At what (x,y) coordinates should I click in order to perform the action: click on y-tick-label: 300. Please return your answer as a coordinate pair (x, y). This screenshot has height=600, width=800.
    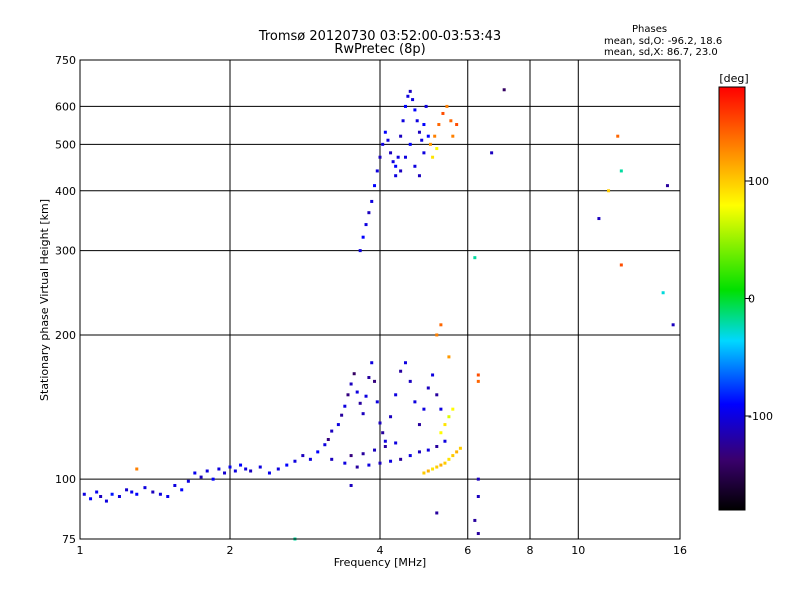
    Looking at the image, I should click on (65, 251).